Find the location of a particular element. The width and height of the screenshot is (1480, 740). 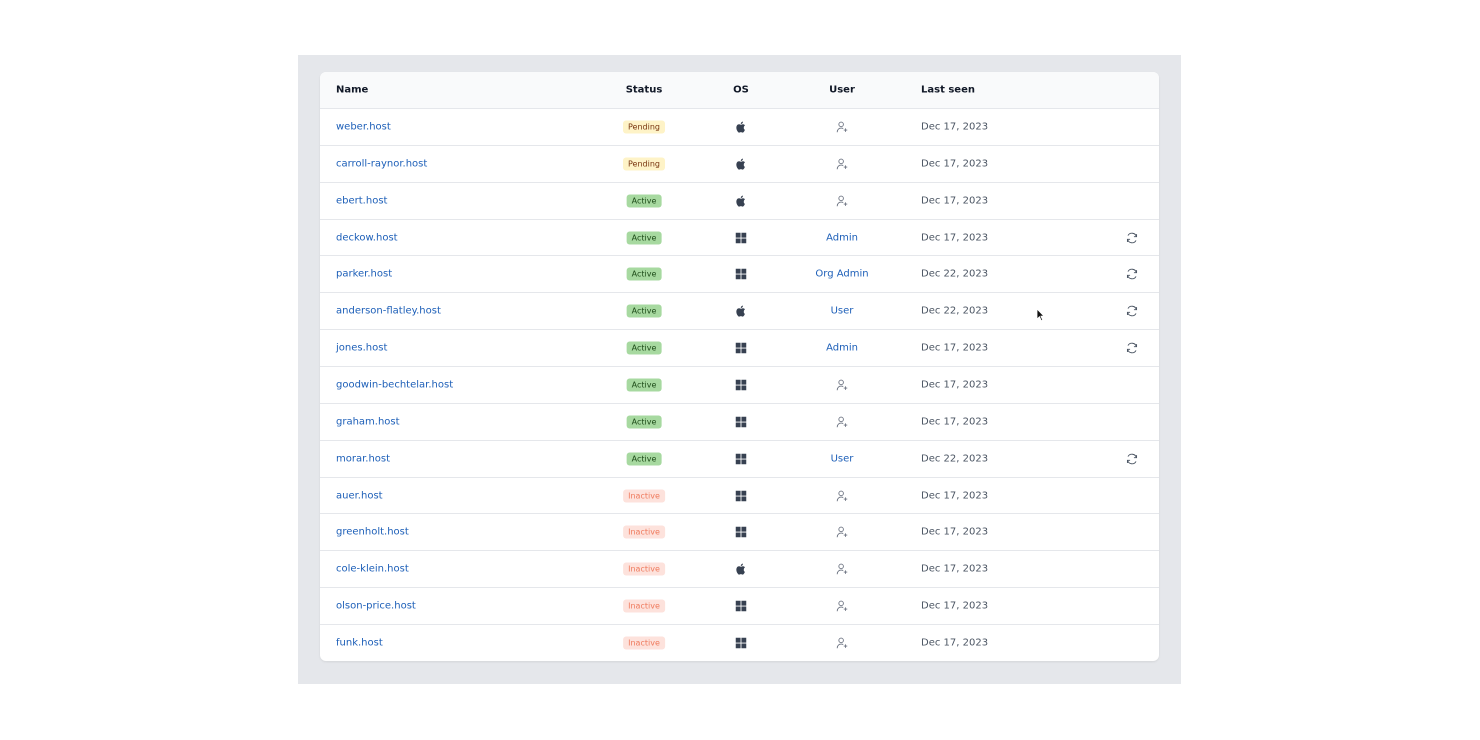

column-header: Status is located at coordinates (644, 90).